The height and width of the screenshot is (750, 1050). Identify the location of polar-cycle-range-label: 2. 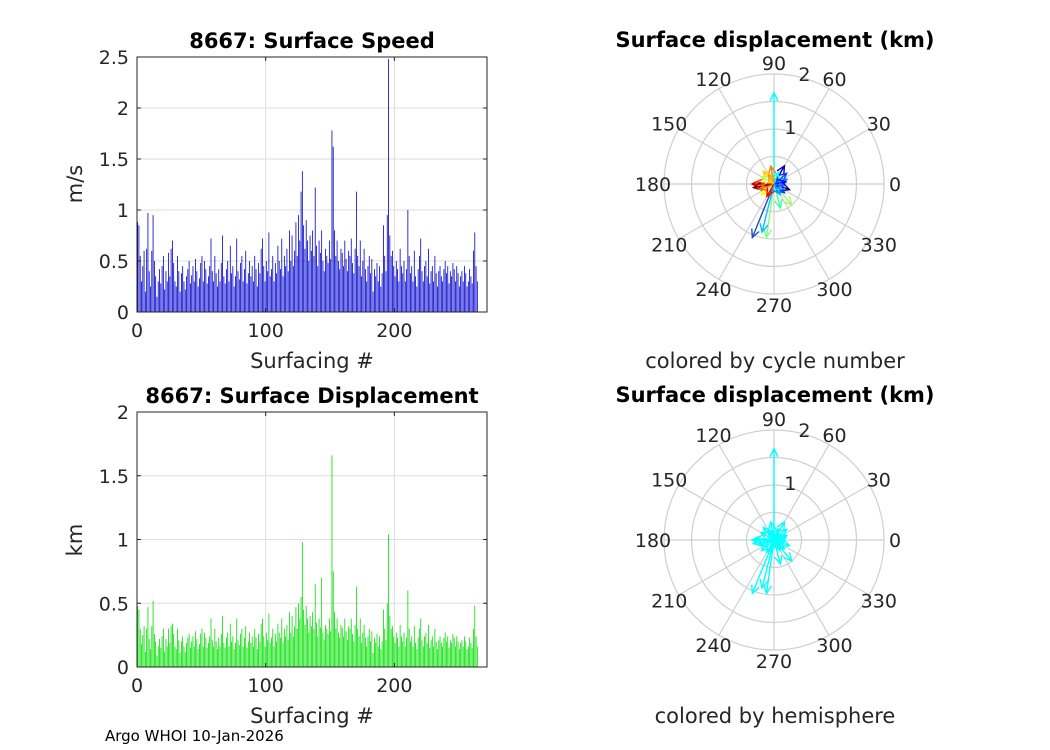
(804, 75).